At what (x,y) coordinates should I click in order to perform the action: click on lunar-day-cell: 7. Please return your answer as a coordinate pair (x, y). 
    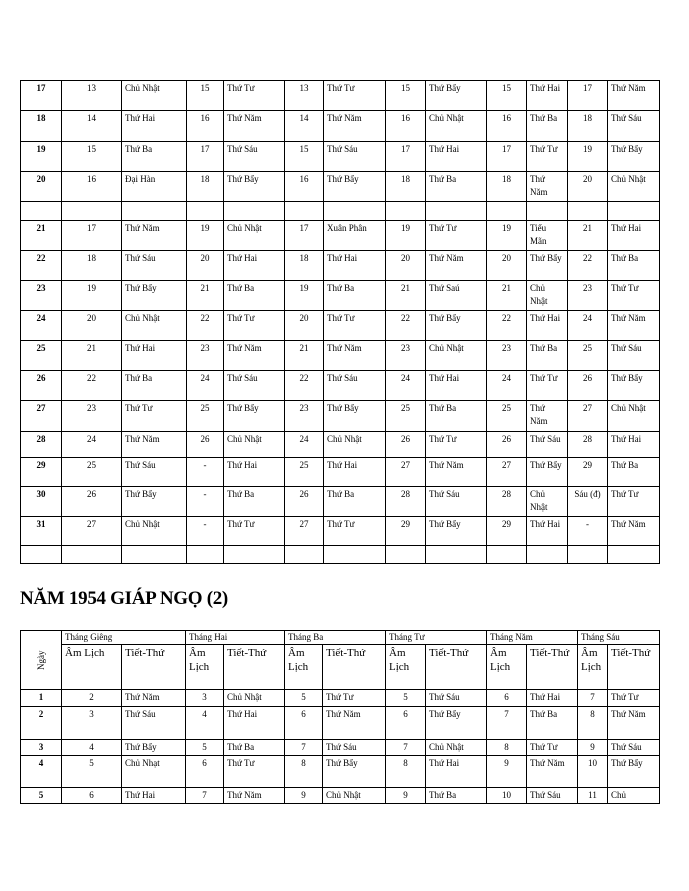
    Looking at the image, I should click on (303, 747).